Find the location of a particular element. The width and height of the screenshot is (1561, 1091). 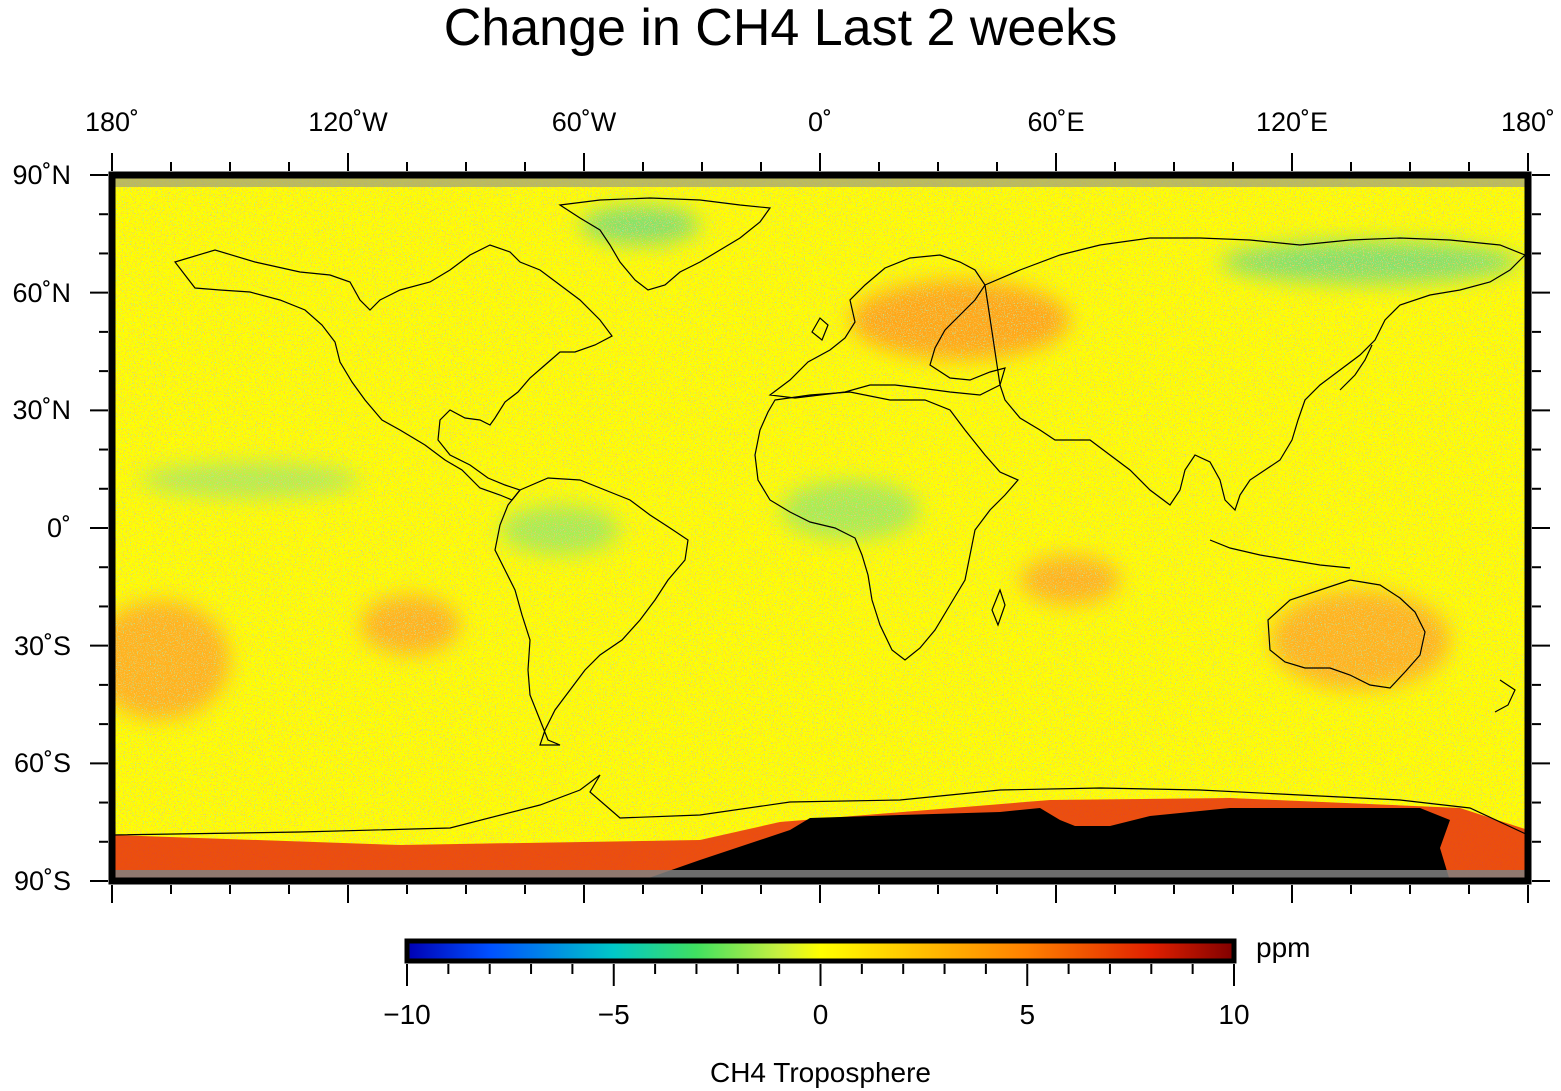

coast-europe is located at coordinates (887, 326).